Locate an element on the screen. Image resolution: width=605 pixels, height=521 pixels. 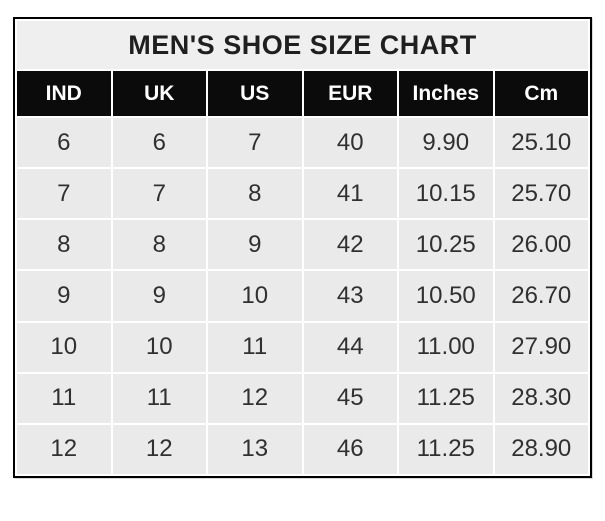
title-row: MEN'S SHOE SIZE CHART is located at coordinates (302, 45).